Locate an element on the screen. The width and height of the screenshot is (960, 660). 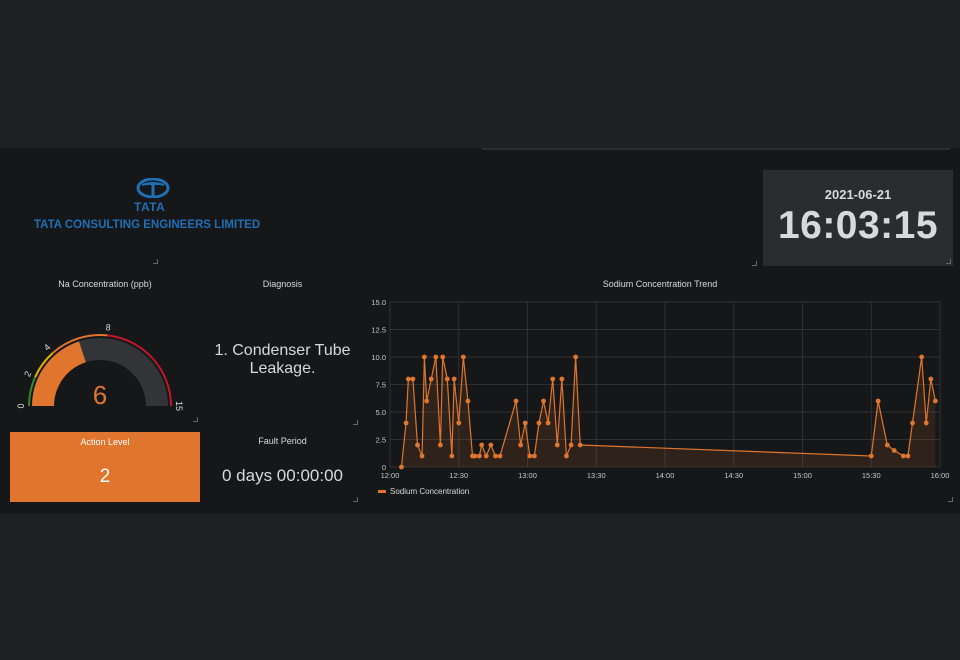
series-area is located at coordinates (668, 412).